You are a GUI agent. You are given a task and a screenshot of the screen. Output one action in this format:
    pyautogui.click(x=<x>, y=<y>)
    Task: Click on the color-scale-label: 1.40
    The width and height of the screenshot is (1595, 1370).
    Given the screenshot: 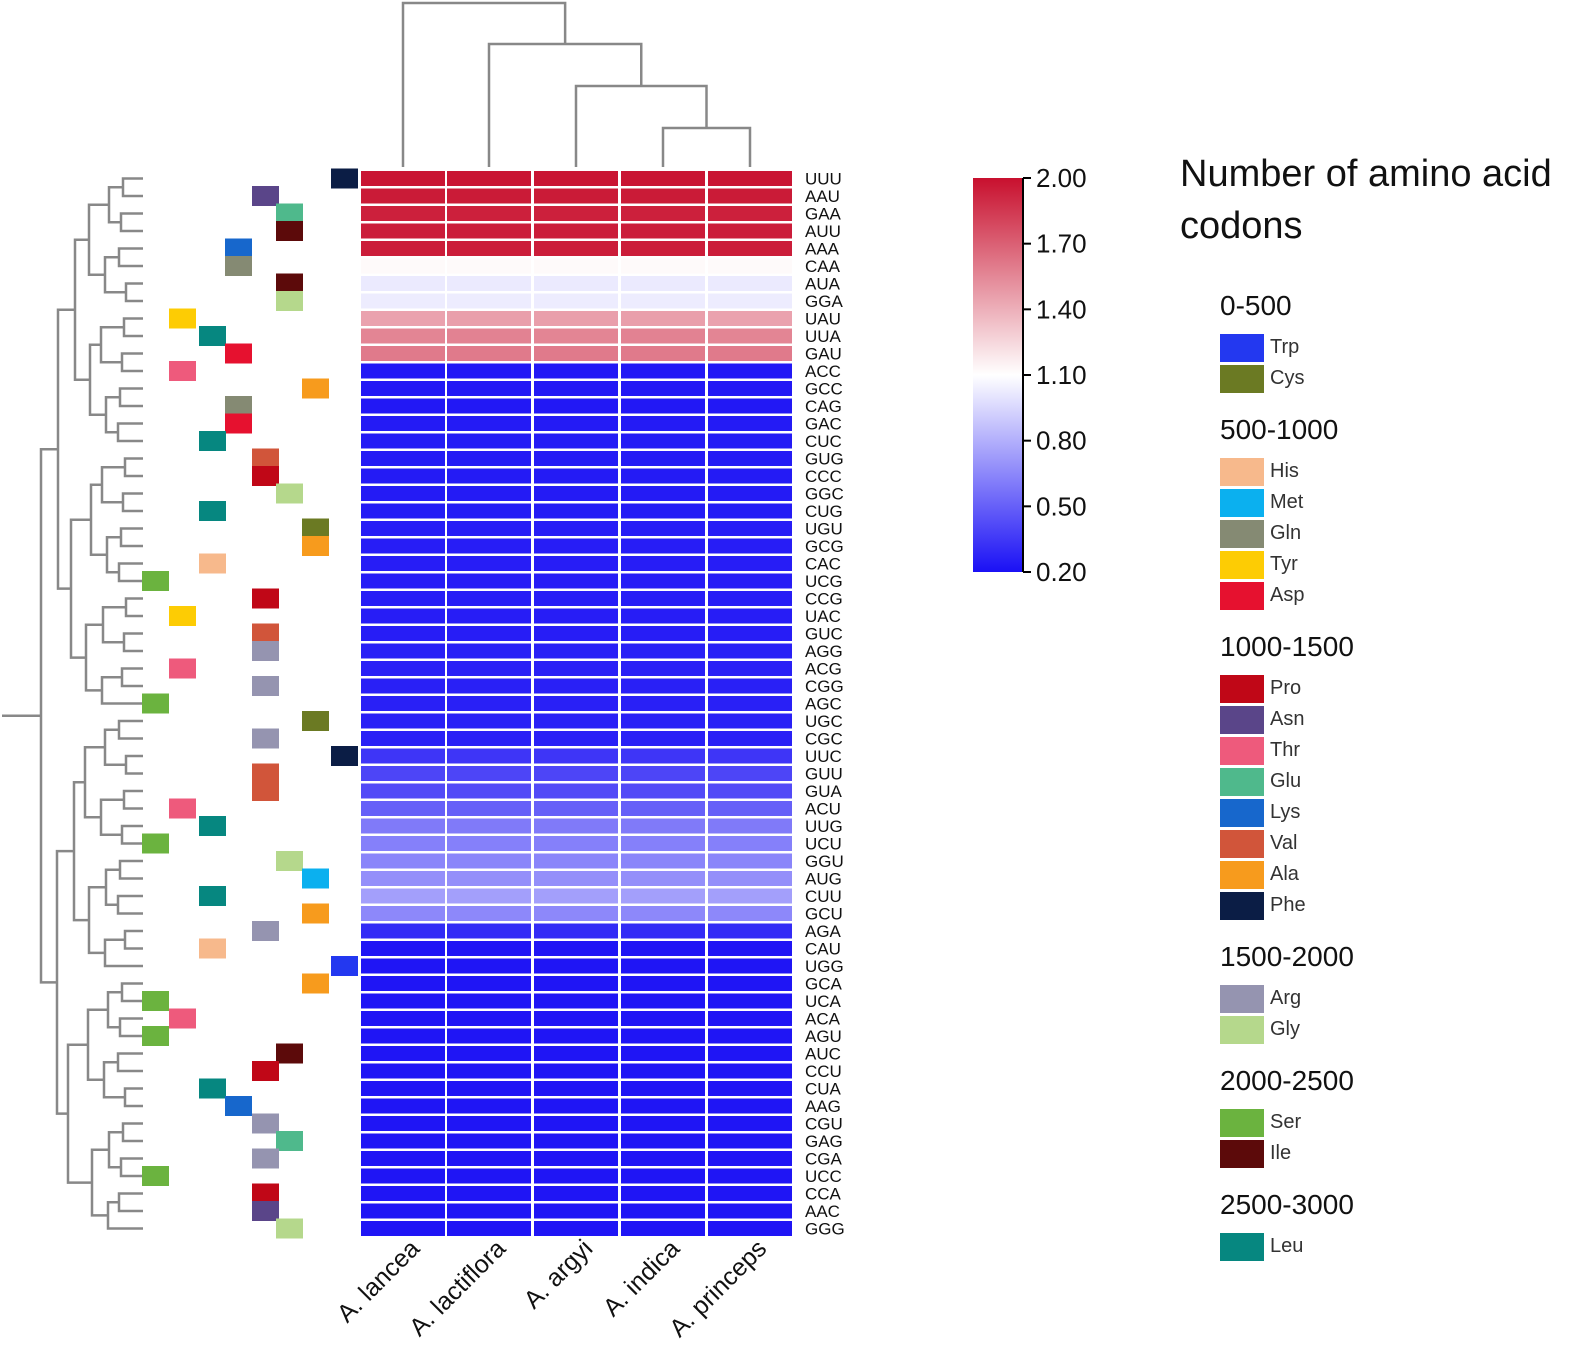 What is the action you would take?
    pyautogui.click(x=1061, y=309)
    